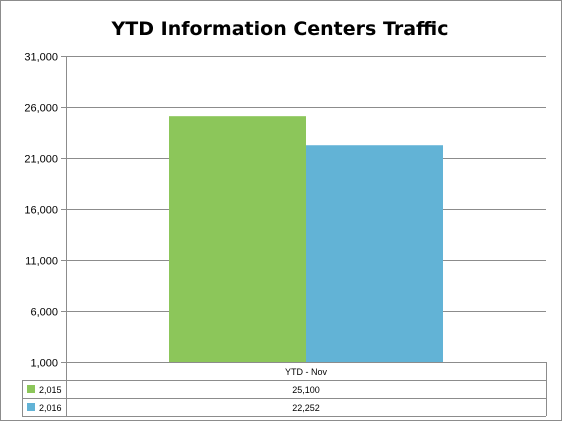 This screenshot has height=421, width=562. What do you see at coordinates (50, 408) in the screenshot?
I see `legend-label: 2,016` at bounding box center [50, 408].